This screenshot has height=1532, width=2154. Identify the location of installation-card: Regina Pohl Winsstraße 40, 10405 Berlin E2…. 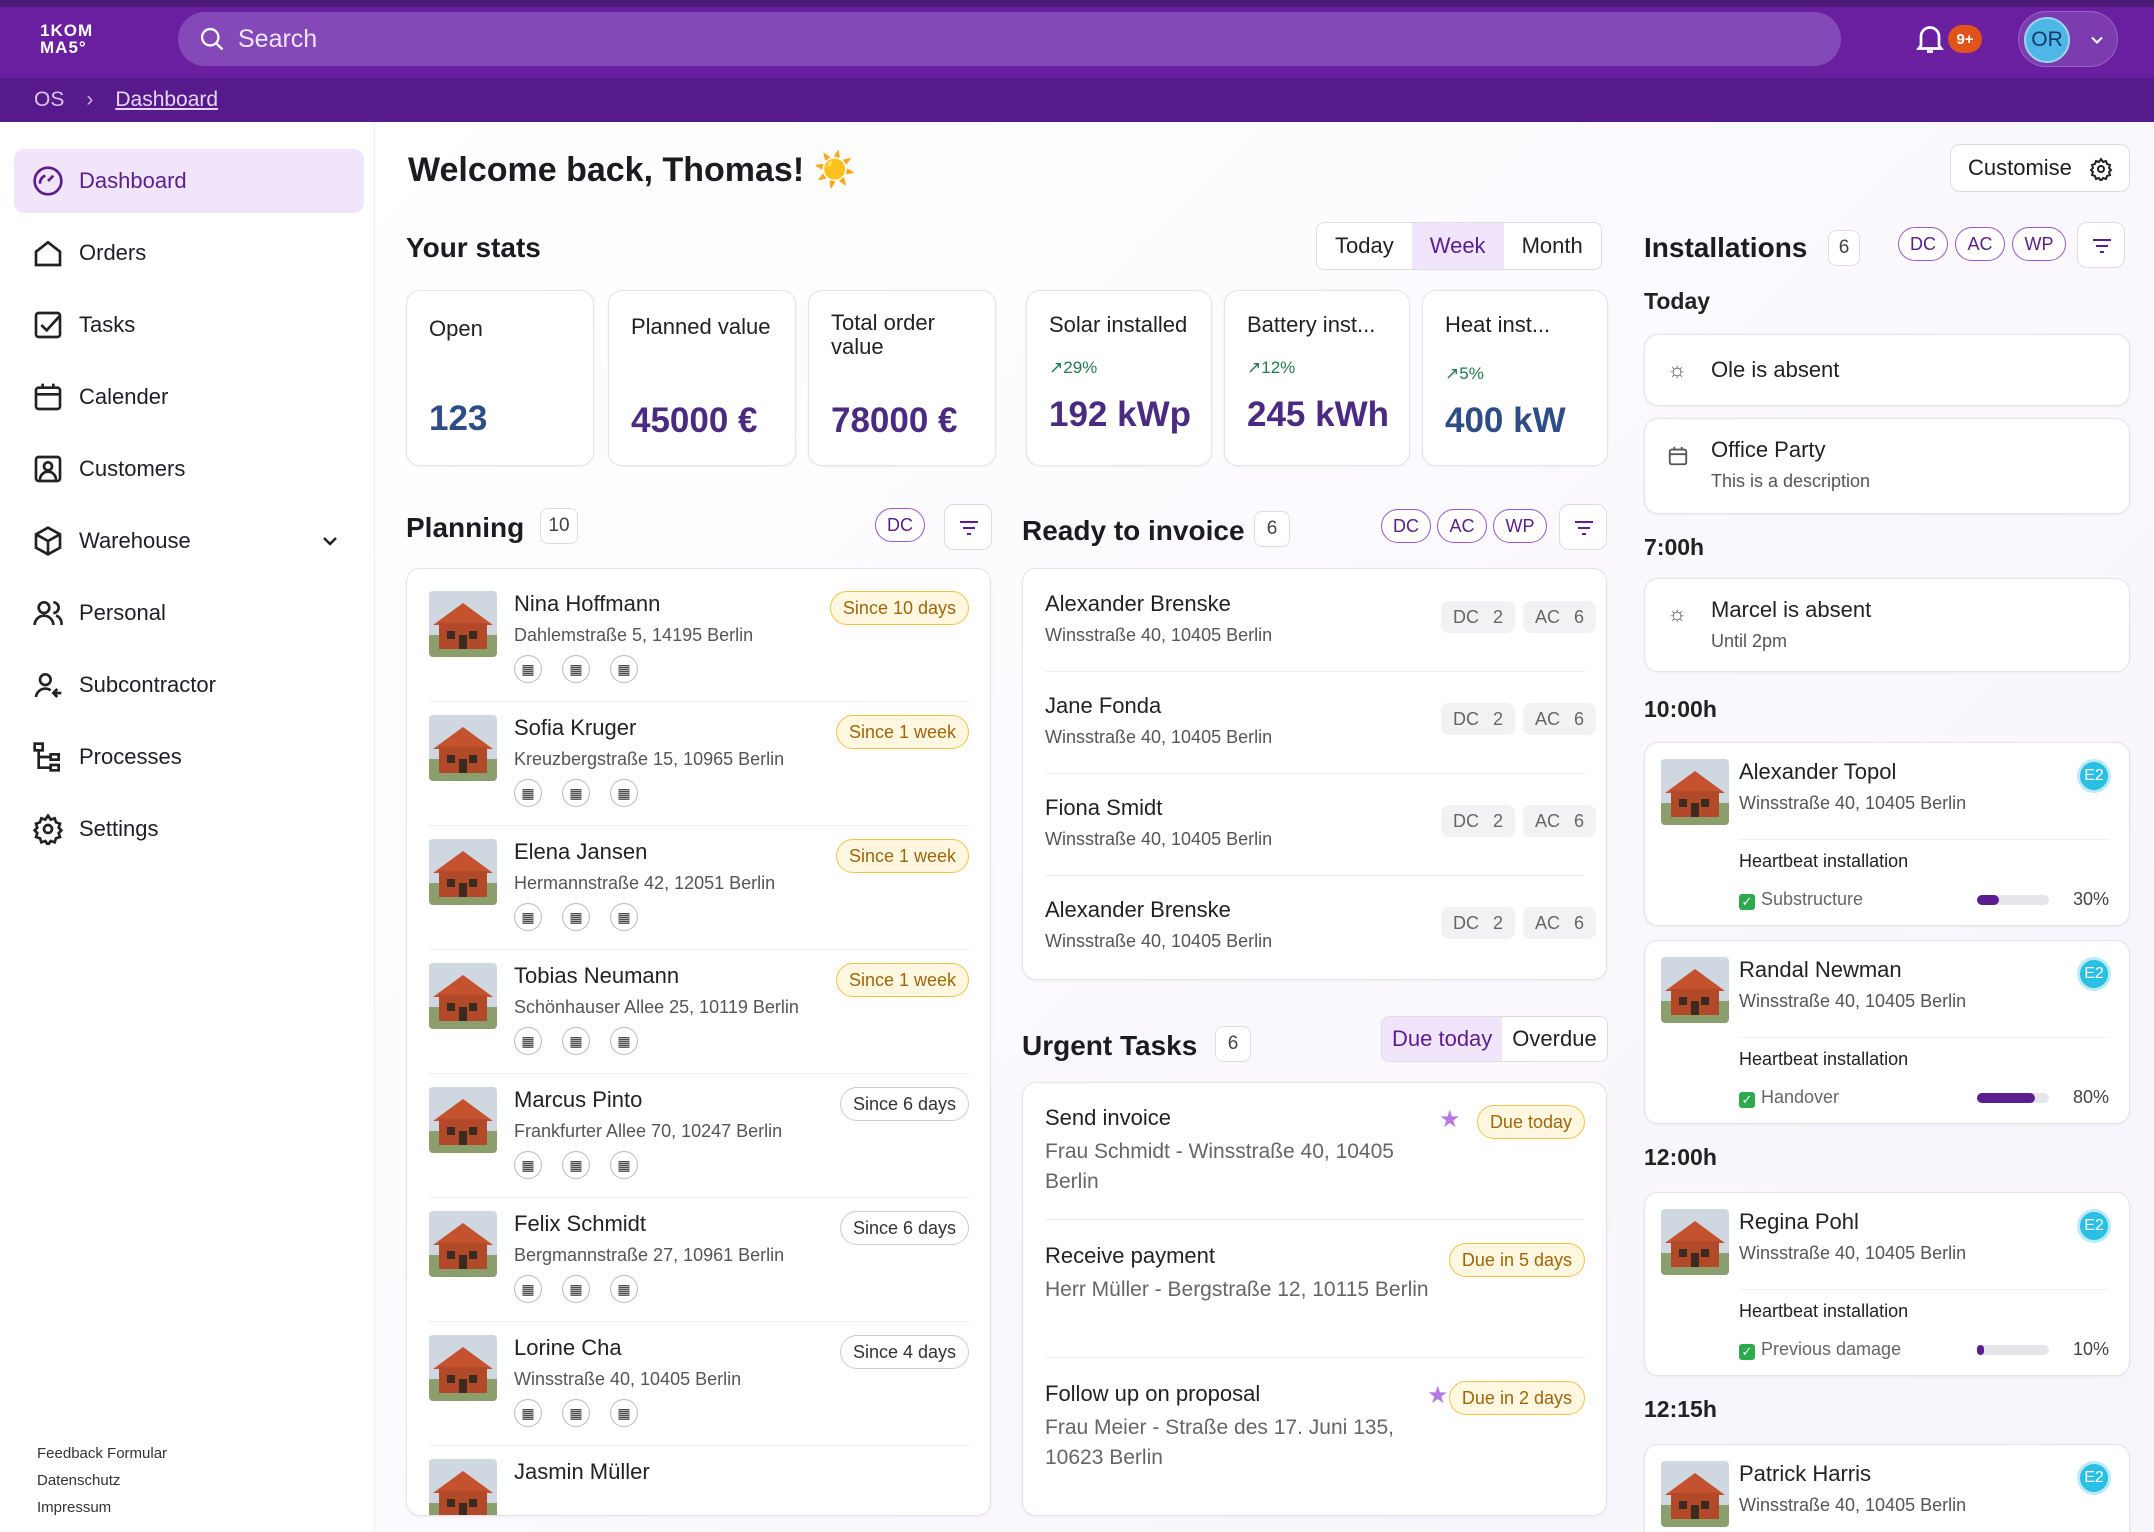
(1887, 1284).